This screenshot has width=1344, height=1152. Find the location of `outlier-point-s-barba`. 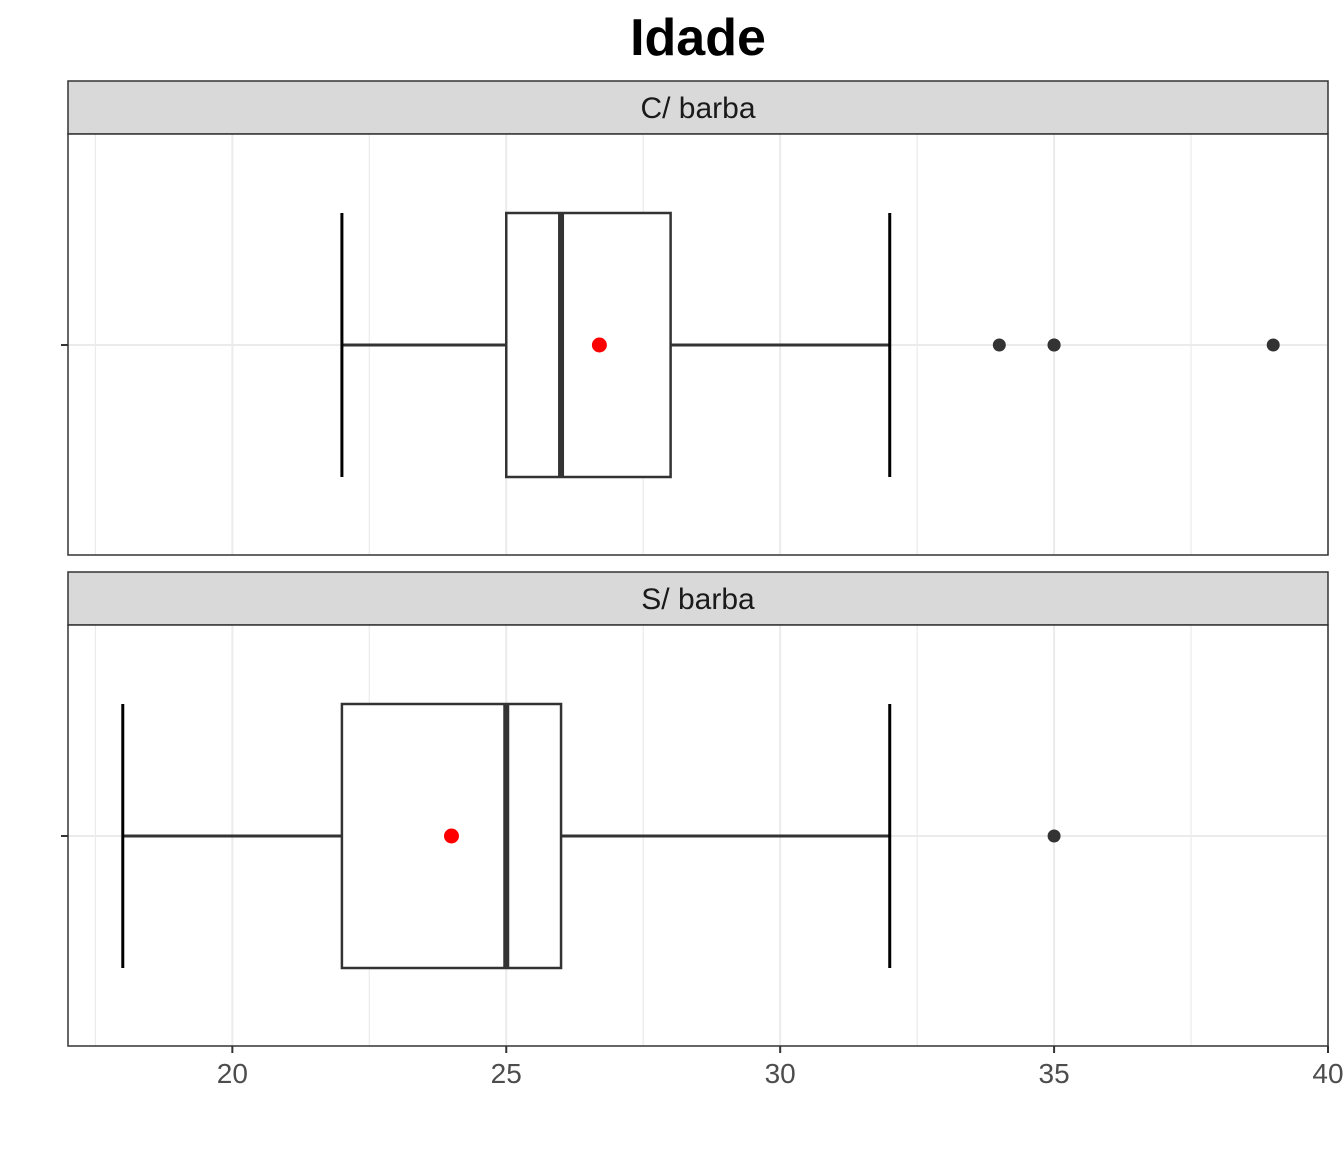

outlier-point-s-barba is located at coordinates (1054, 836).